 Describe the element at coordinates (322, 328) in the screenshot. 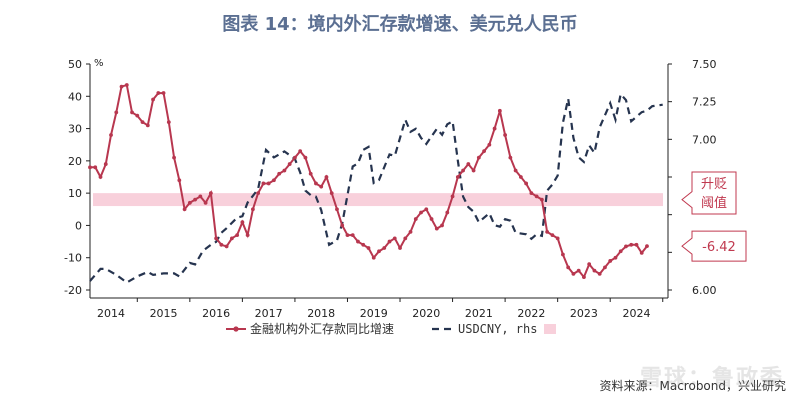

I see `legend-label-deposit: 金融机构外汇存款同比增速` at that location.